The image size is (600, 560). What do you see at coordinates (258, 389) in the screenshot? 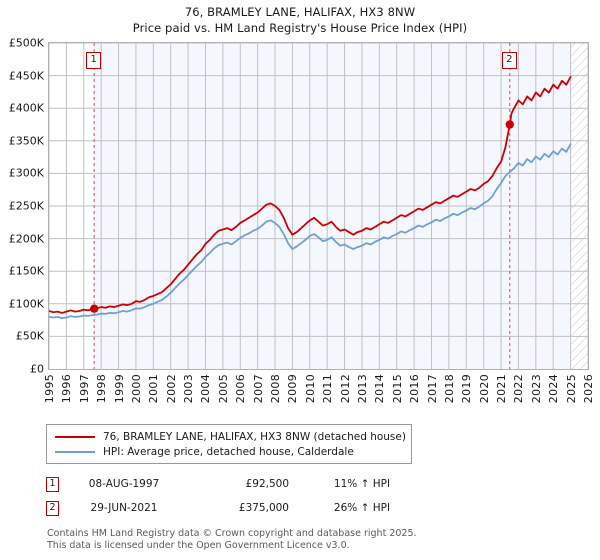
I see `x-axis-tick: 2007` at bounding box center [258, 389].